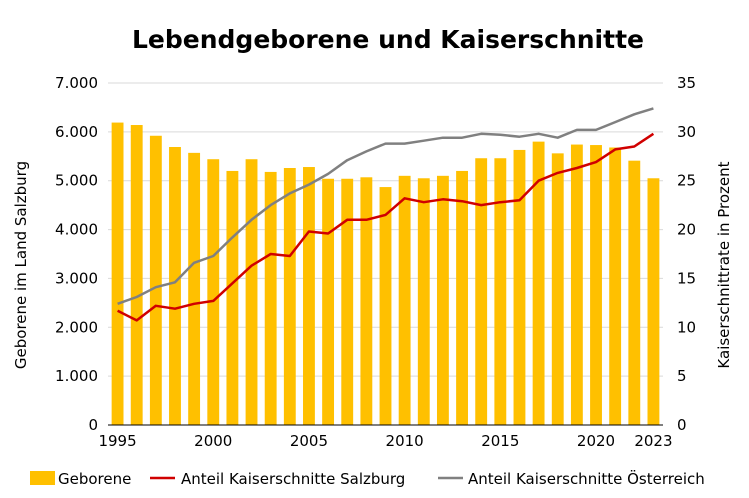  Describe the element at coordinates (481, 292) in the screenshot. I see `bar-2014` at that location.